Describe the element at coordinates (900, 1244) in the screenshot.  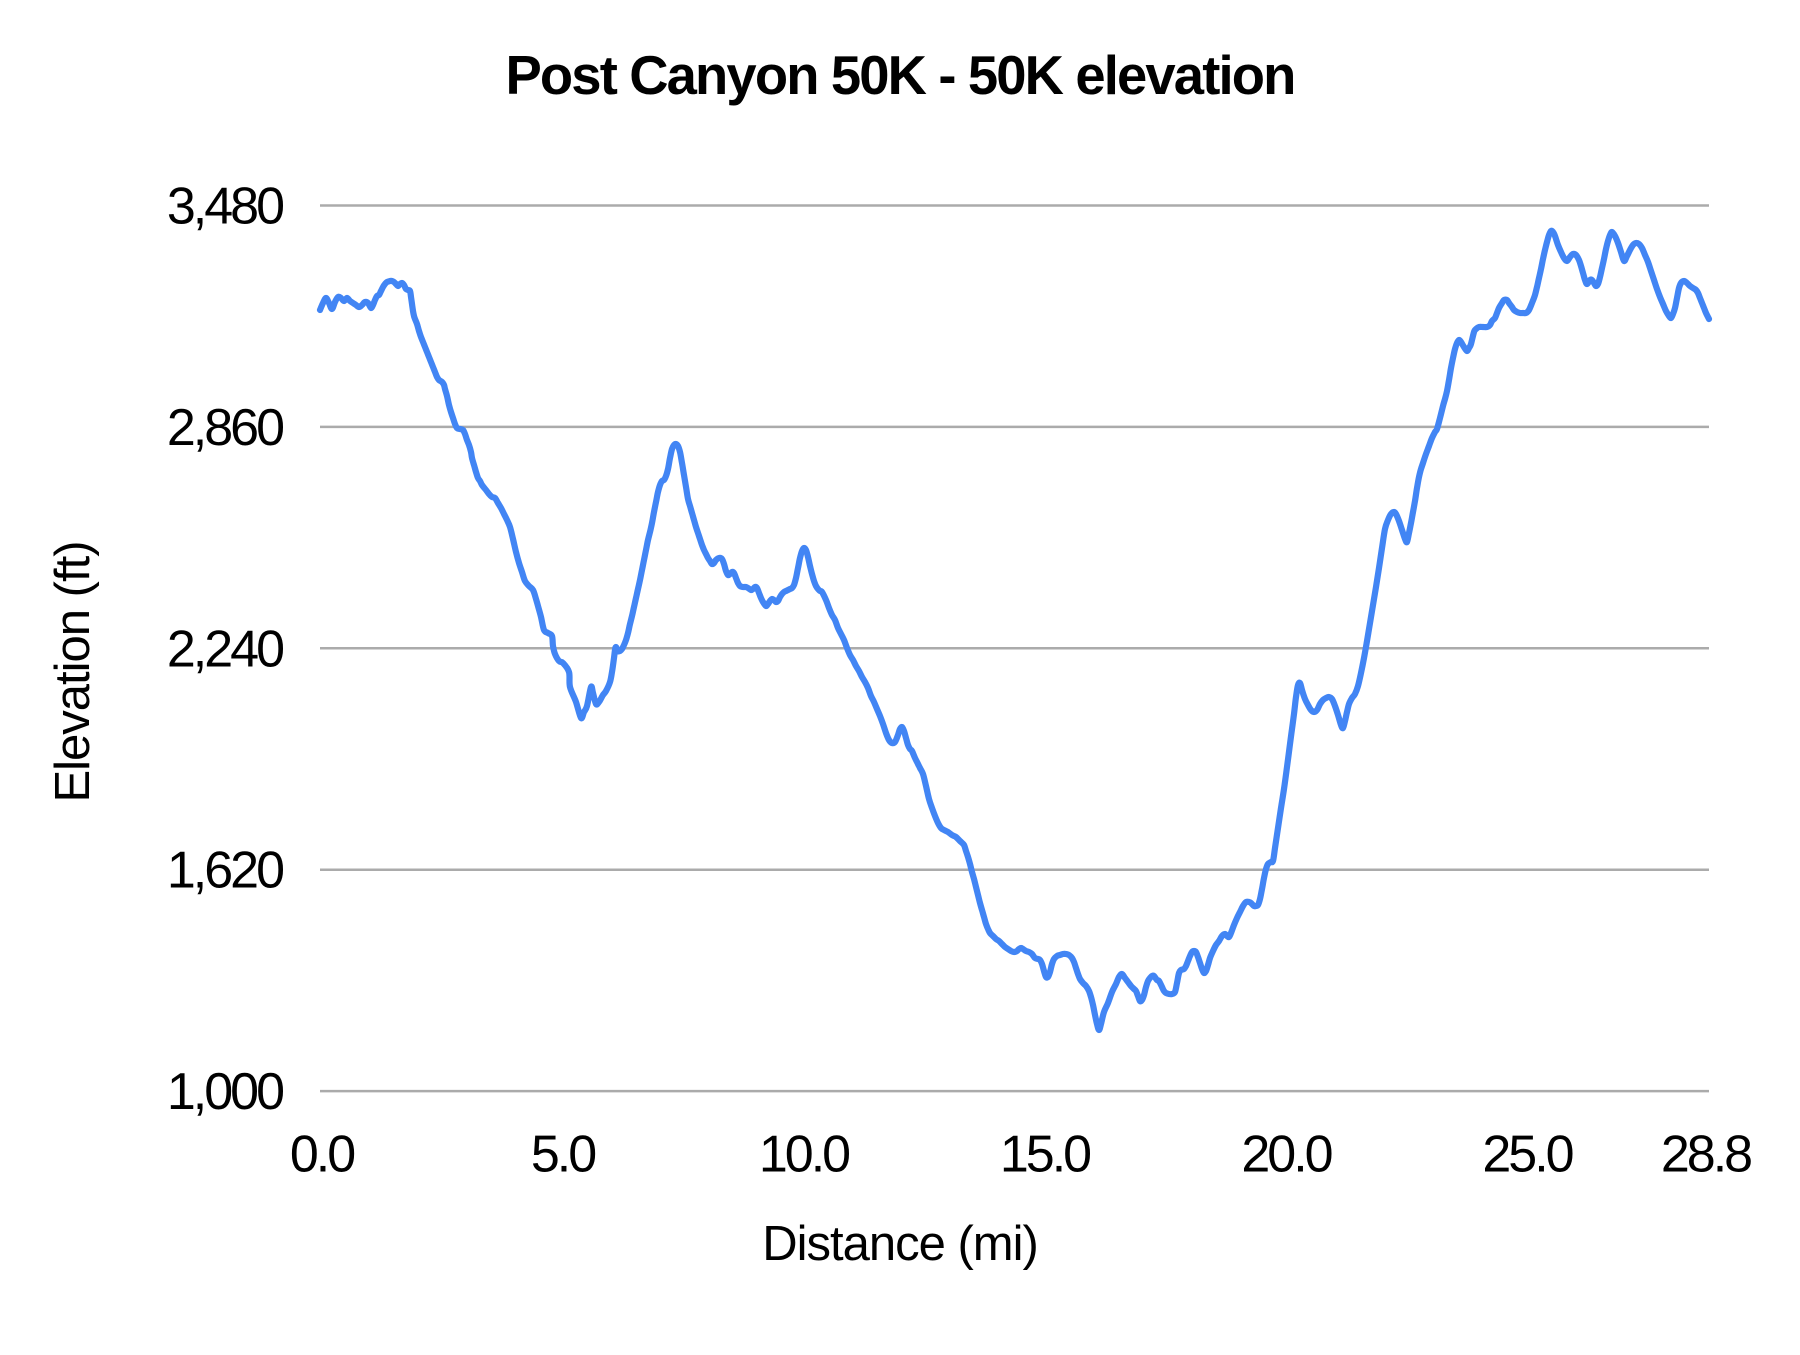
I see `svg-text: Distance (mi)` at that location.